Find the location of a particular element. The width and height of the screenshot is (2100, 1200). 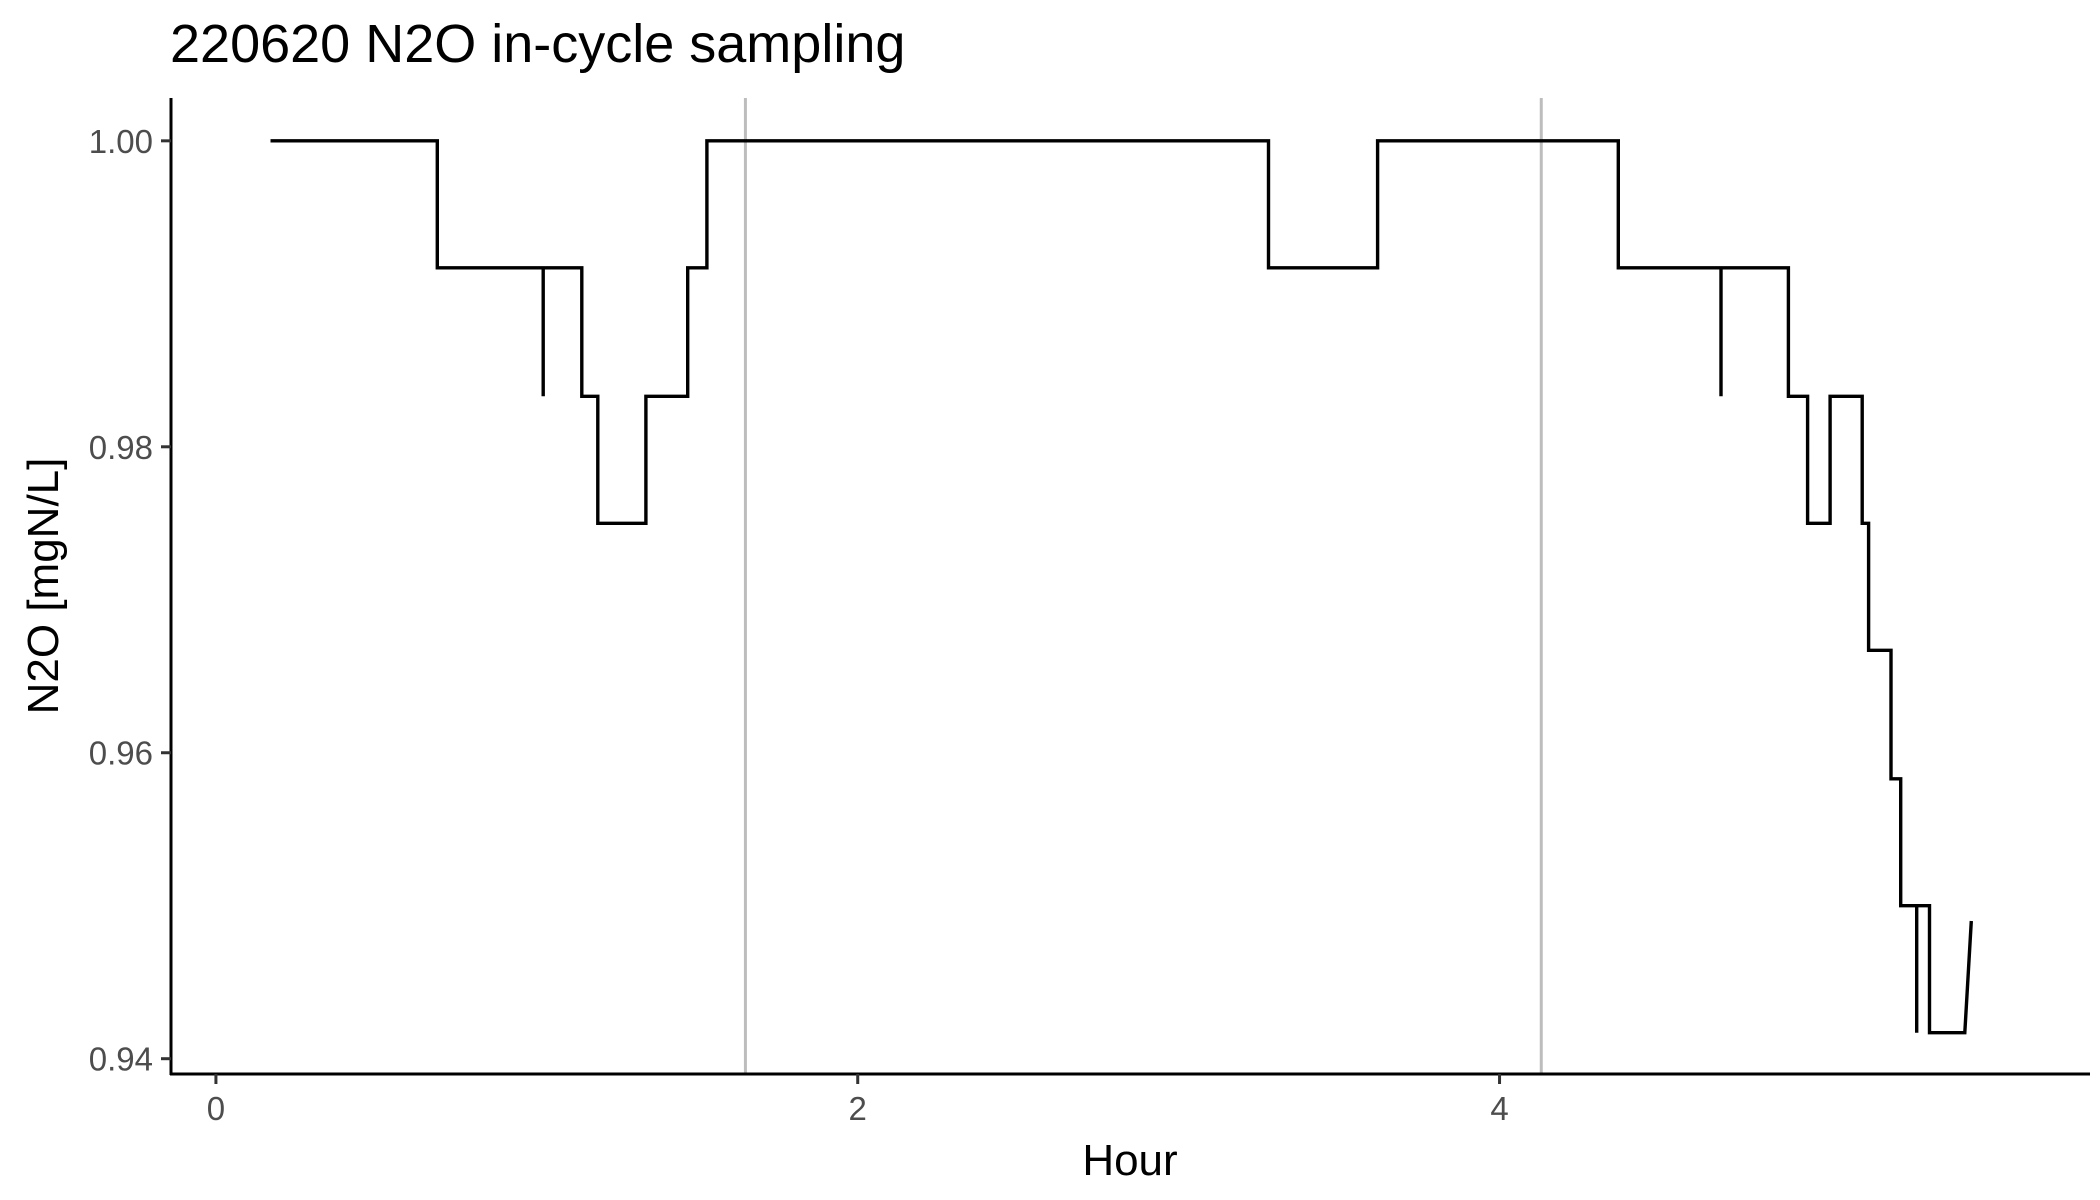

y-tick-label: 0.94 is located at coordinates (121, 1059).